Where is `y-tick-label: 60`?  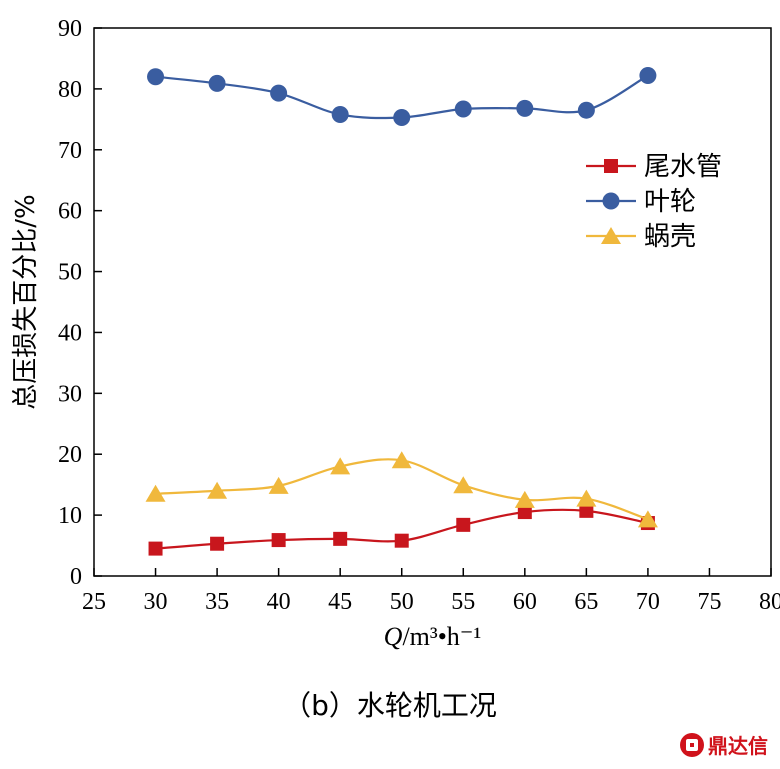 y-tick-label: 60 is located at coordinates (70, 212).